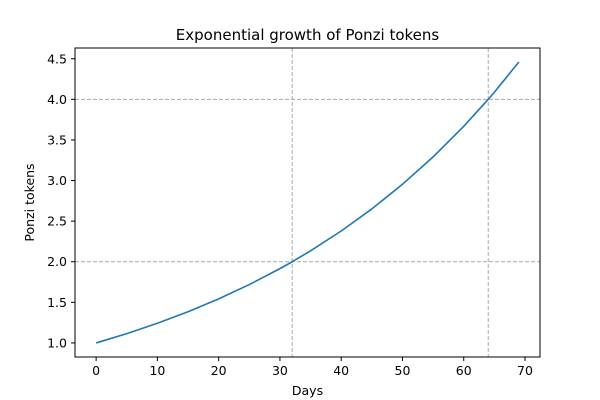  What do you see at coordinates (157, 370) in the screenshot?
I see `x-tick-label: 10` at bounding box center [157, 370].